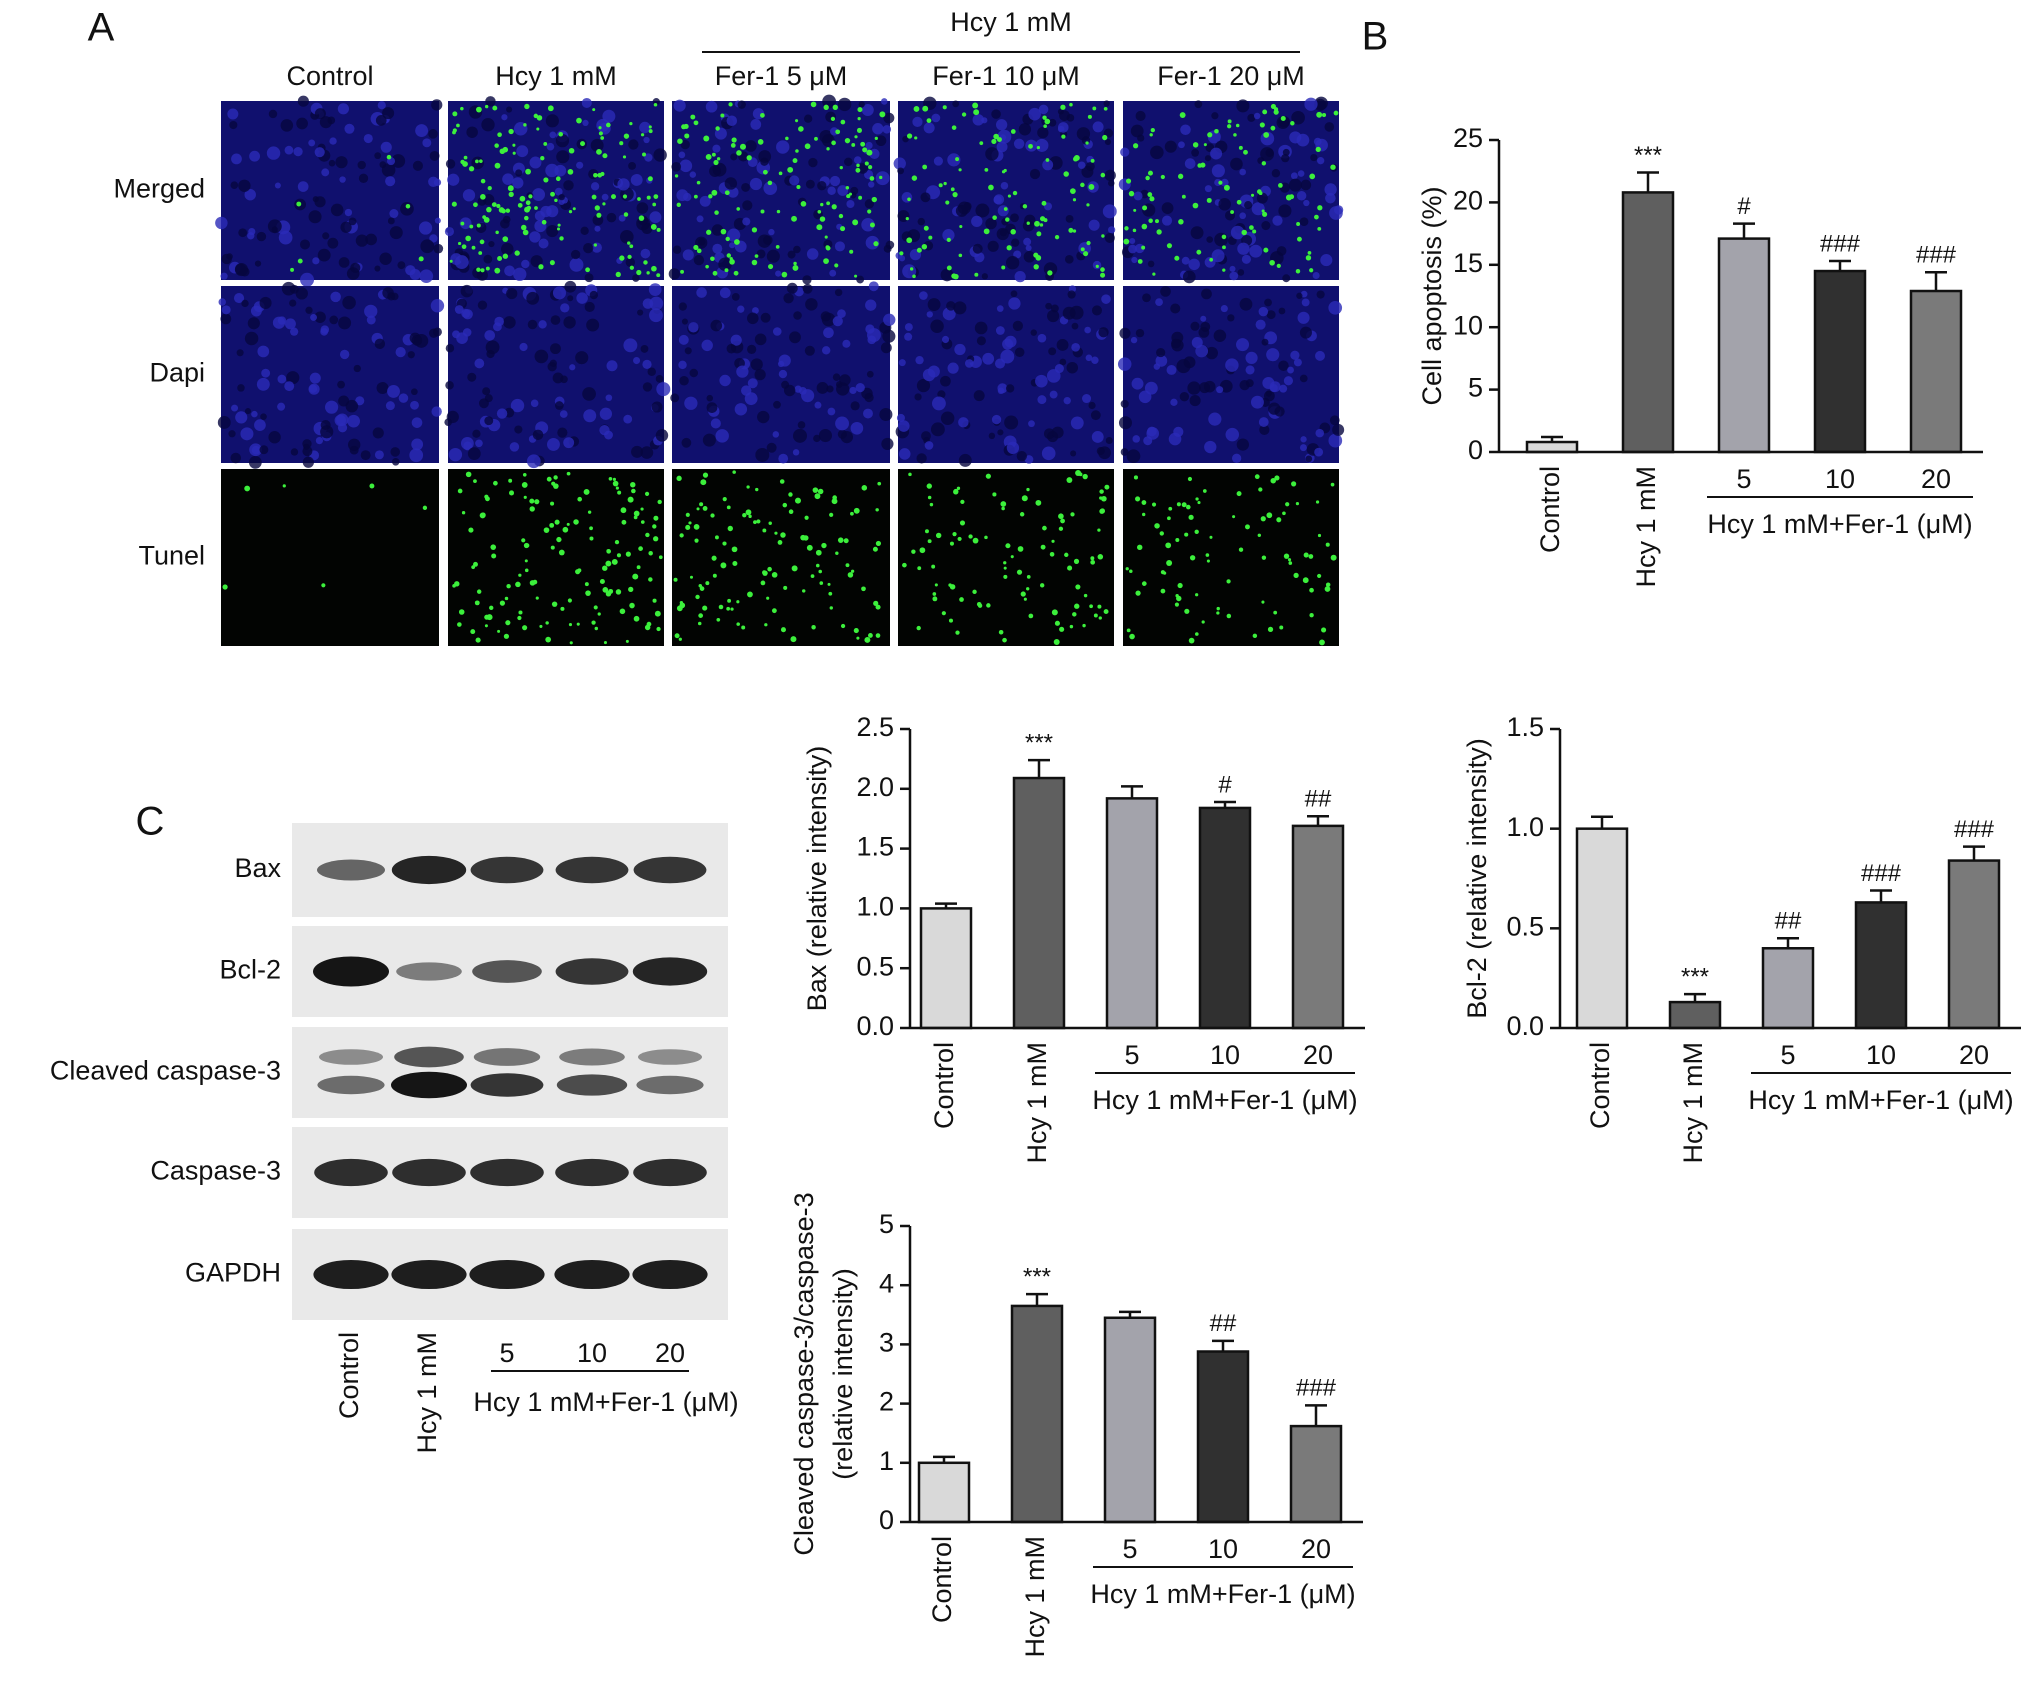  What do you see at coordinates (1011, 22) in the screenshot?
I see `group-header: Hcy 1 mM` at bounding box center [1011, 22].